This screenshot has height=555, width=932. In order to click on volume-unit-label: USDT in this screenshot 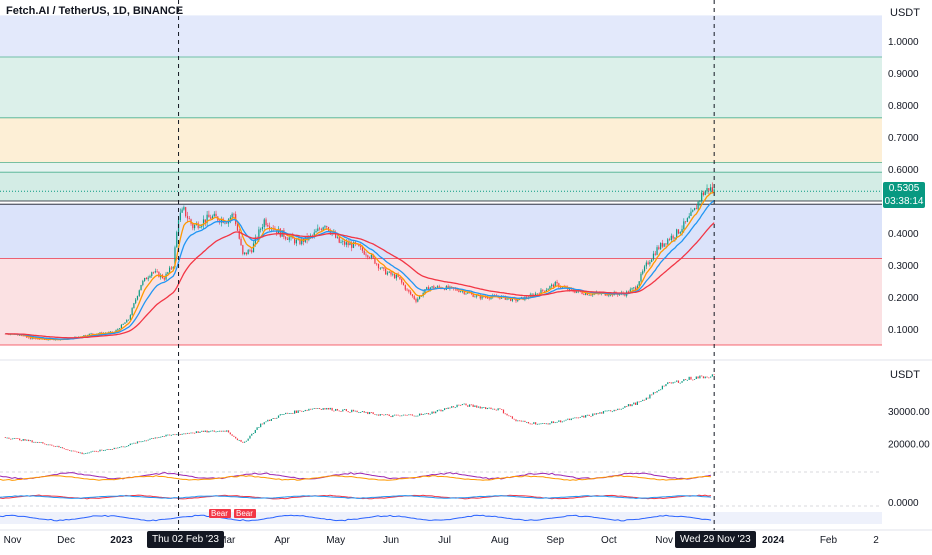, I will do `click(905, 375)`.